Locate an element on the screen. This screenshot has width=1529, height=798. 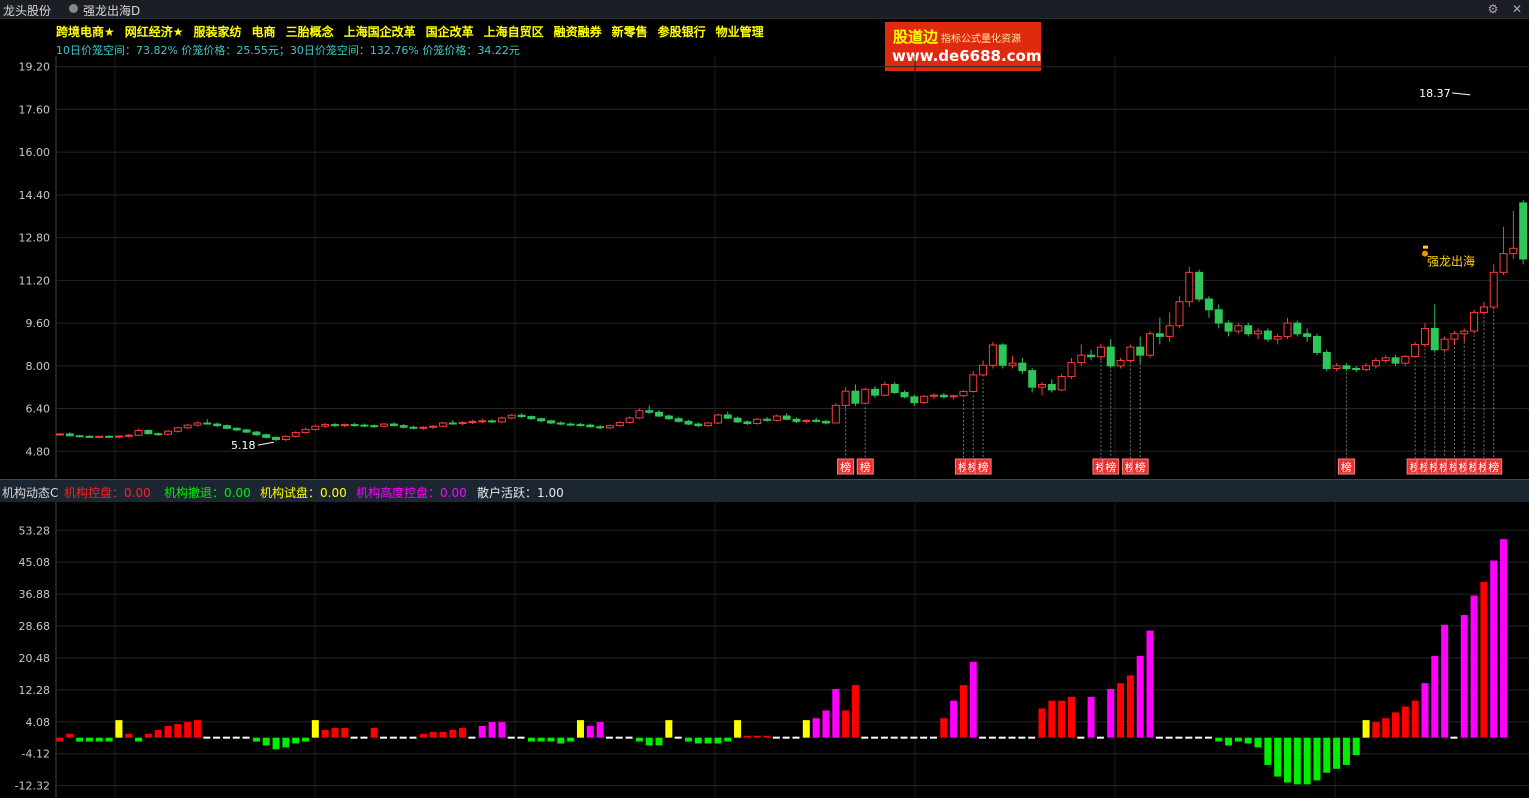
concept-tag: 网红经济★ is located at coordinates (154, 32).